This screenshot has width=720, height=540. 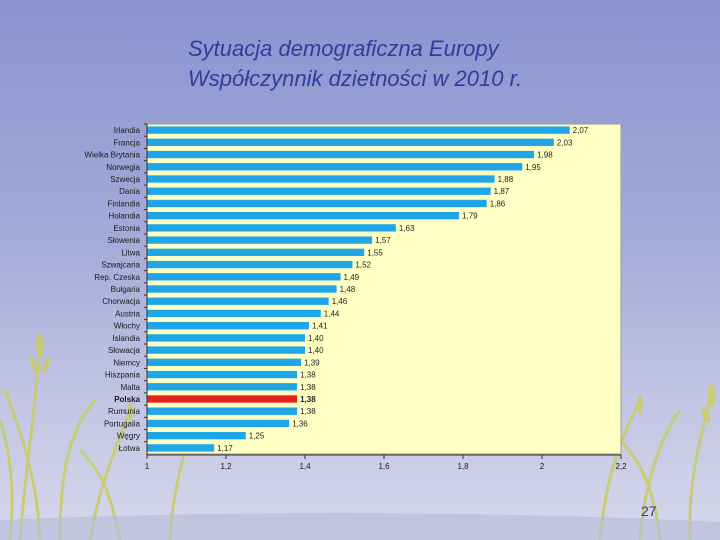 What do you see at coordinates (122, 423) in the screenshot?
I see `category-label-24: Portugalia` at bounding box center [122, 423].